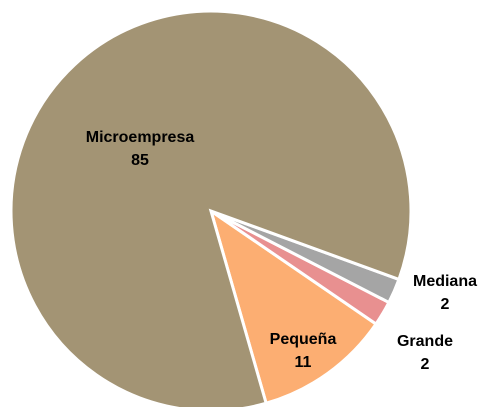  I want to click on slice-label: Mediana, so click(445, 281).